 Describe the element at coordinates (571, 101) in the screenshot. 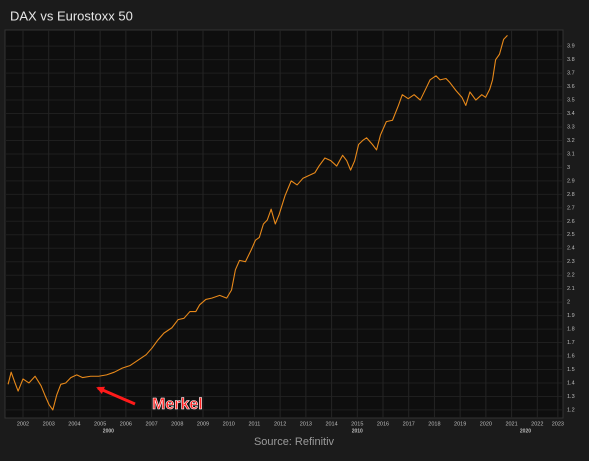

I see `y-tick-label: 3.5` at that location.